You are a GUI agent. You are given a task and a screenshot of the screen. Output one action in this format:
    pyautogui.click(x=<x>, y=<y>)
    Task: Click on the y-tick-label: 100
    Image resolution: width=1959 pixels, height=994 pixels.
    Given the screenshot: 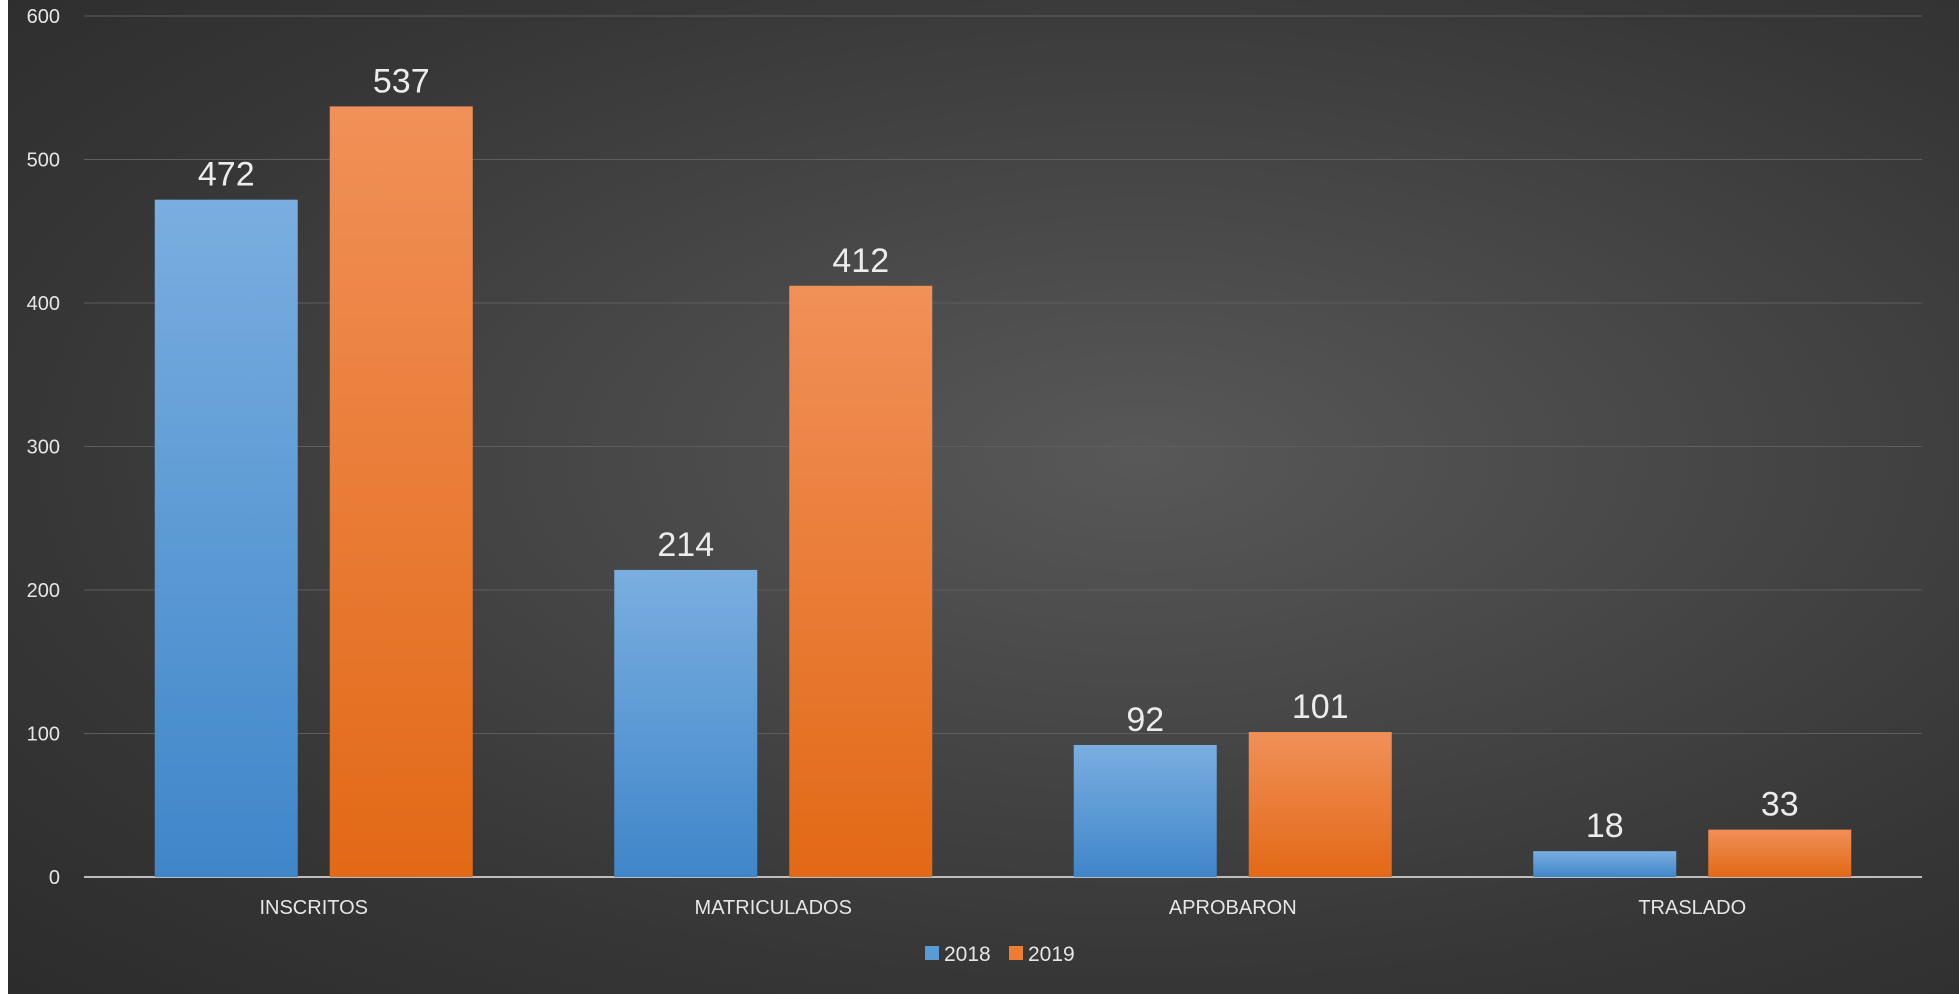 What is the action you would take?
    pyautogui.click(x=43, y=735)
    